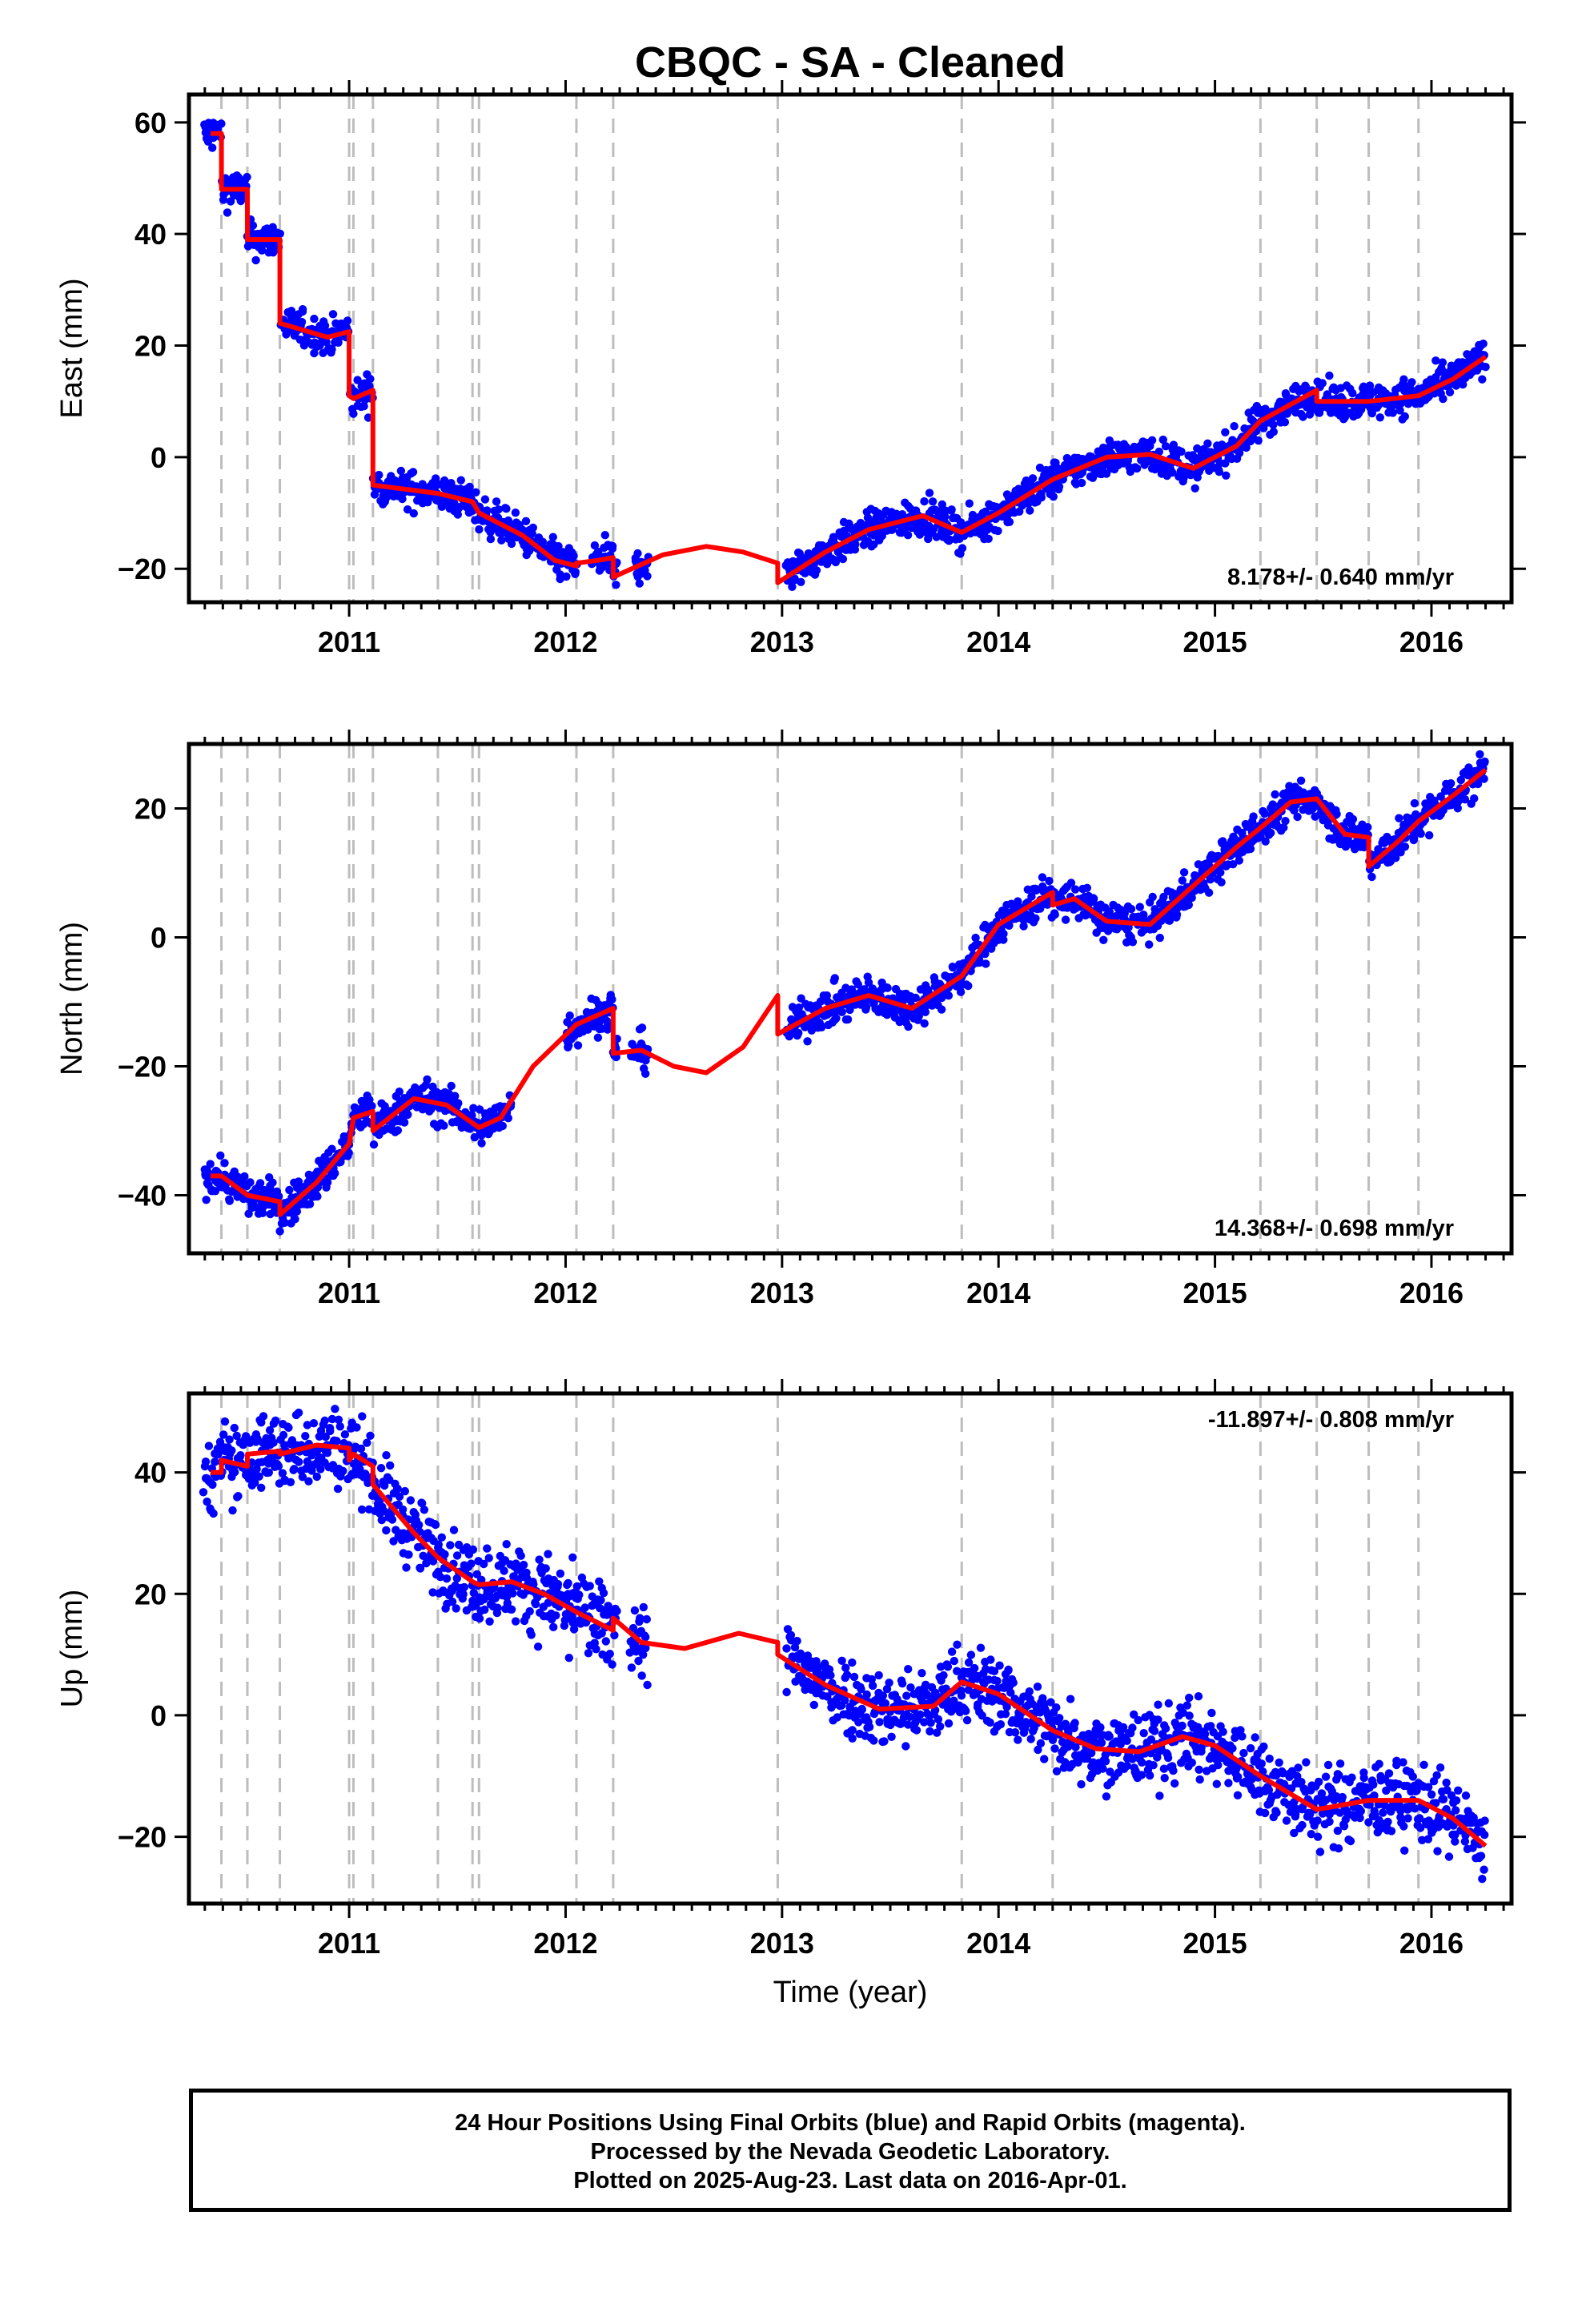  What do you see at coordinates (782, 641) in the screenshot?
I see `x-tick-label: 2013` at bounding box center [782, 641].